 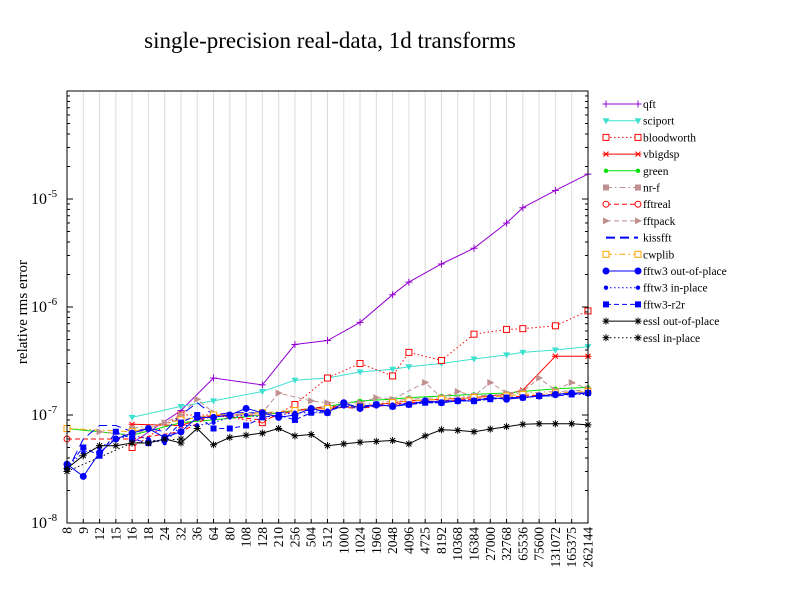 I want to click on x-tick-label: 18, so click(x=148, y=534).